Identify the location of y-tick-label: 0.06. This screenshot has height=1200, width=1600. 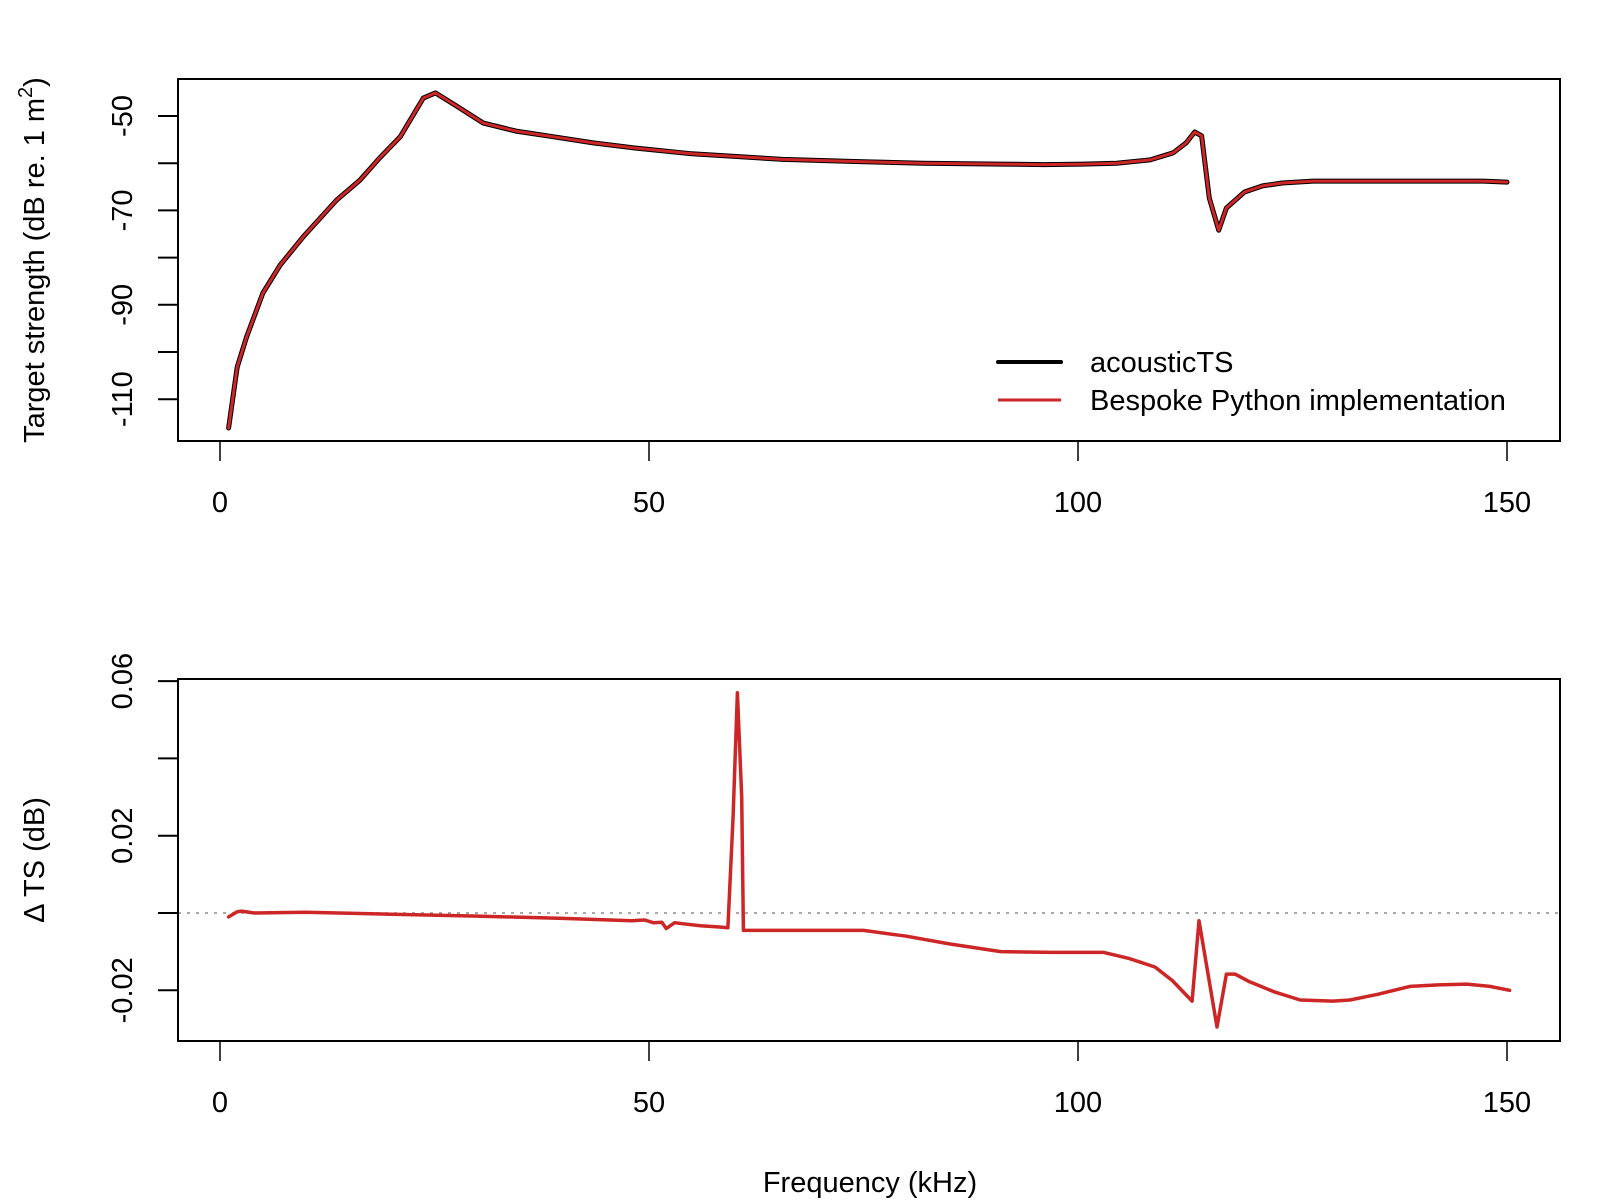
(123, 681).